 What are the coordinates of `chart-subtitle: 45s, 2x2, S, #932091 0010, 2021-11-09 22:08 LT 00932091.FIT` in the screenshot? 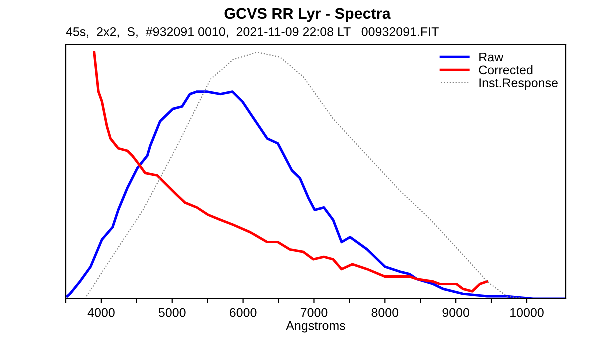 It's located at (252, 33).